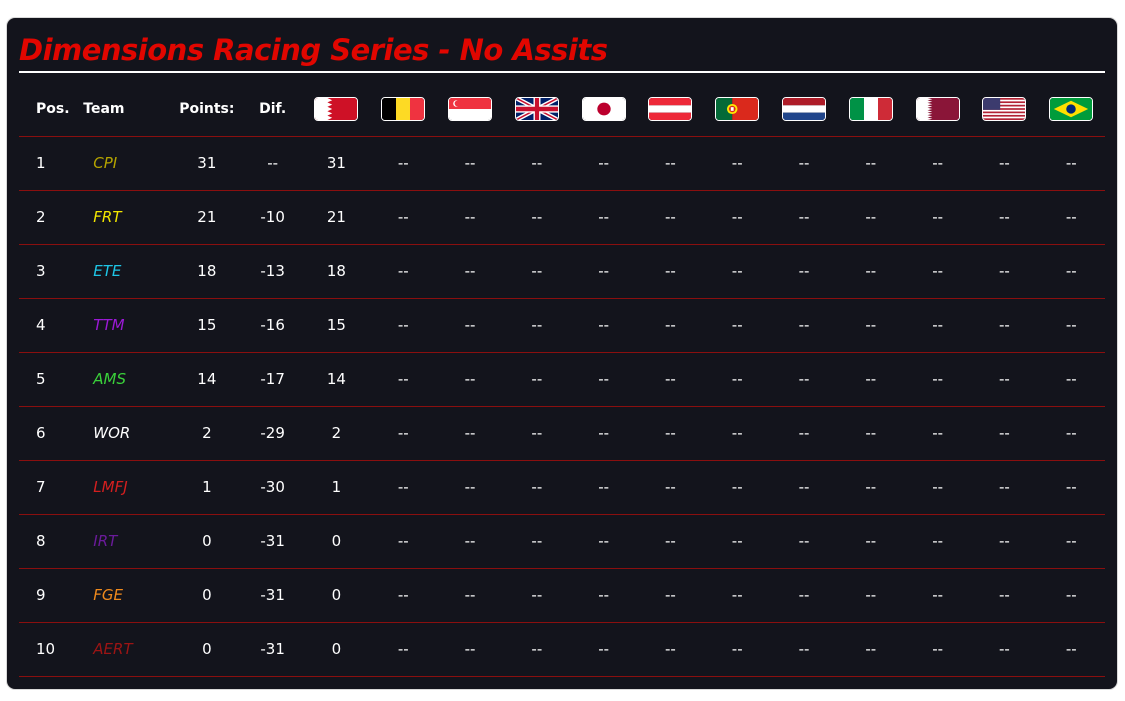 The width and height of the screenshot is (1125, 701). I want to click on race-result-cell: 14, so click(336, 379).